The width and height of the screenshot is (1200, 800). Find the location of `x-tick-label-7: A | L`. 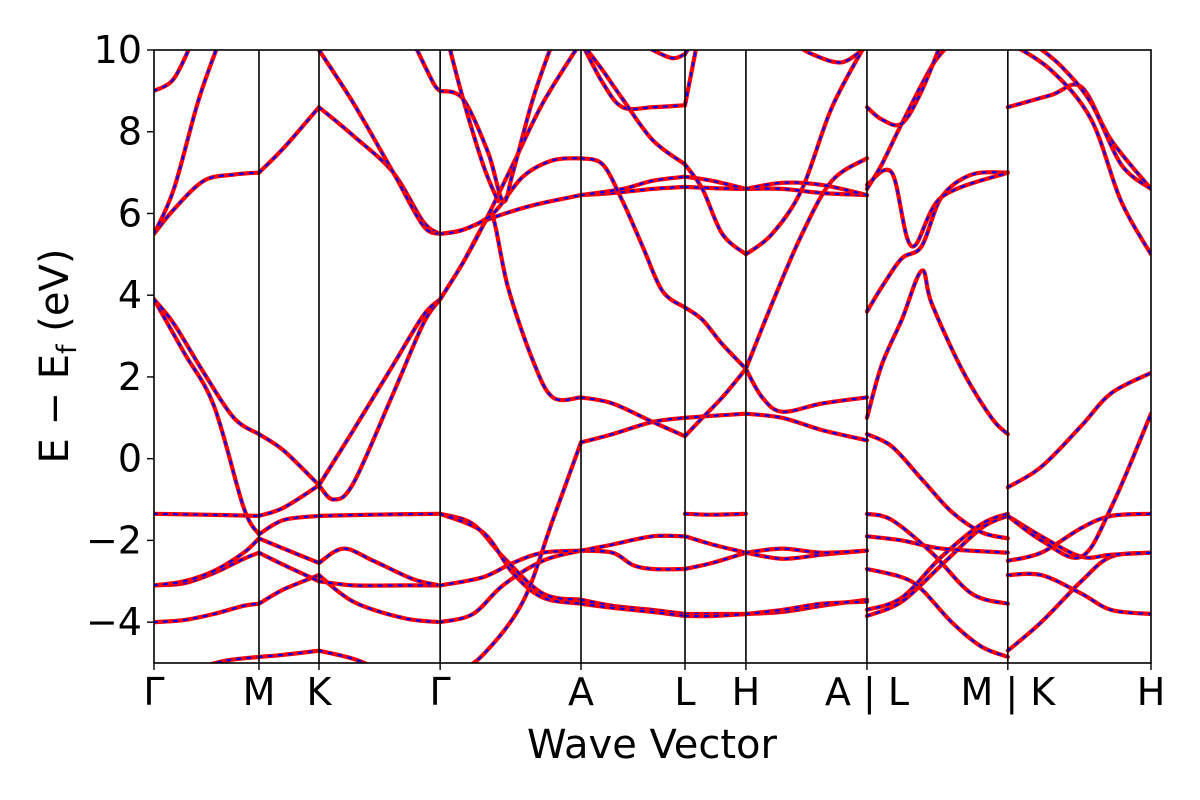

x-tick-label-7: A | L is located at coordinates (867, 692).